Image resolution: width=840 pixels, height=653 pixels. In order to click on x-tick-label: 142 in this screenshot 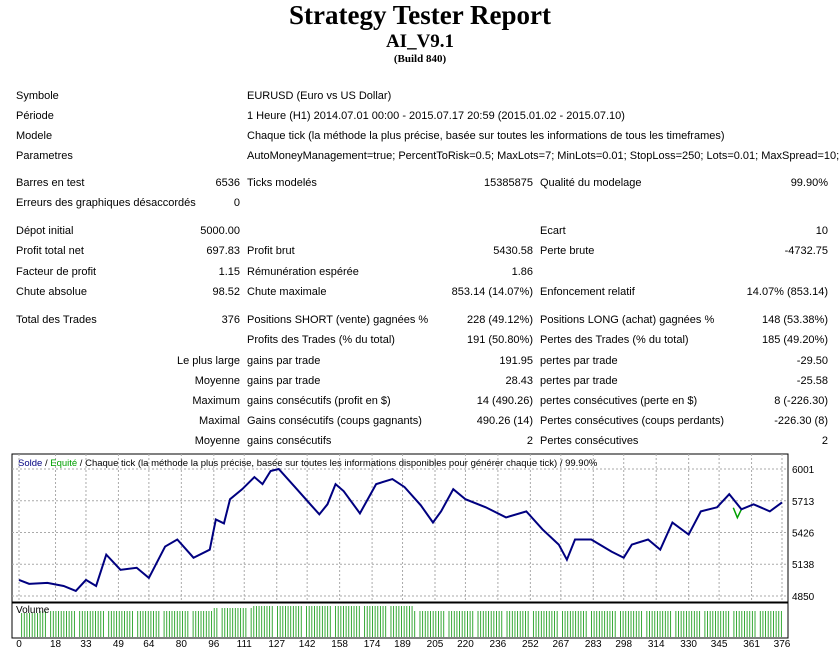, I will do `click(307, 644)`.